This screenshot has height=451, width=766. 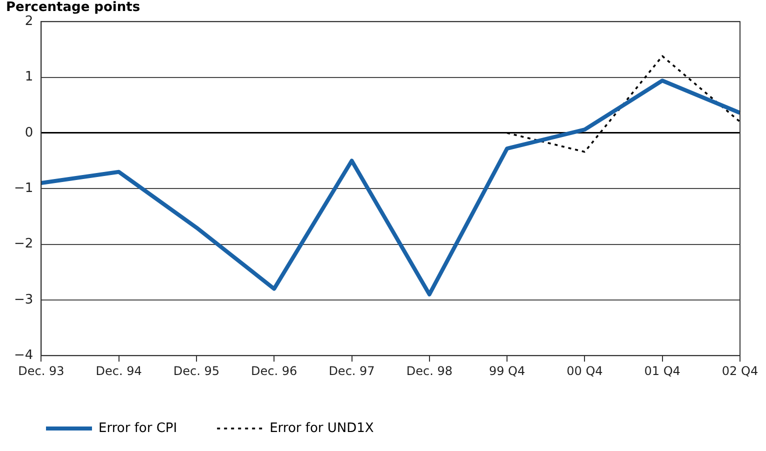 I want to click on x-tick-label: 02 Q4, so click(x=740, y=371).